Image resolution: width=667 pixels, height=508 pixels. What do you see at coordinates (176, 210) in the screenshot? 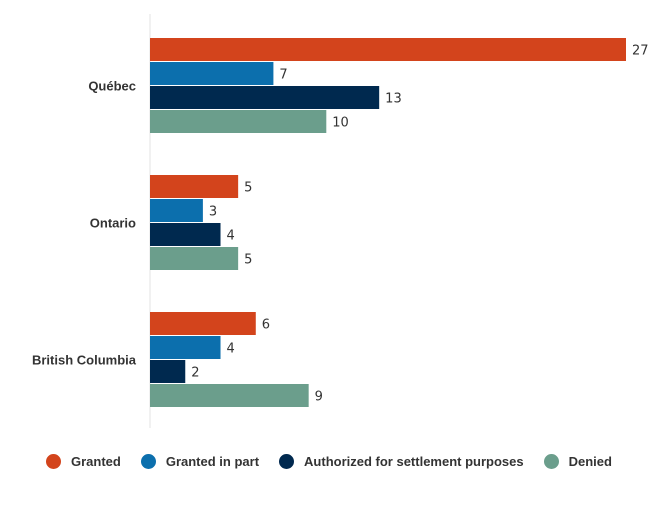
I see `bar-ontario-granted-in-part` at bounding box center [176, 210].